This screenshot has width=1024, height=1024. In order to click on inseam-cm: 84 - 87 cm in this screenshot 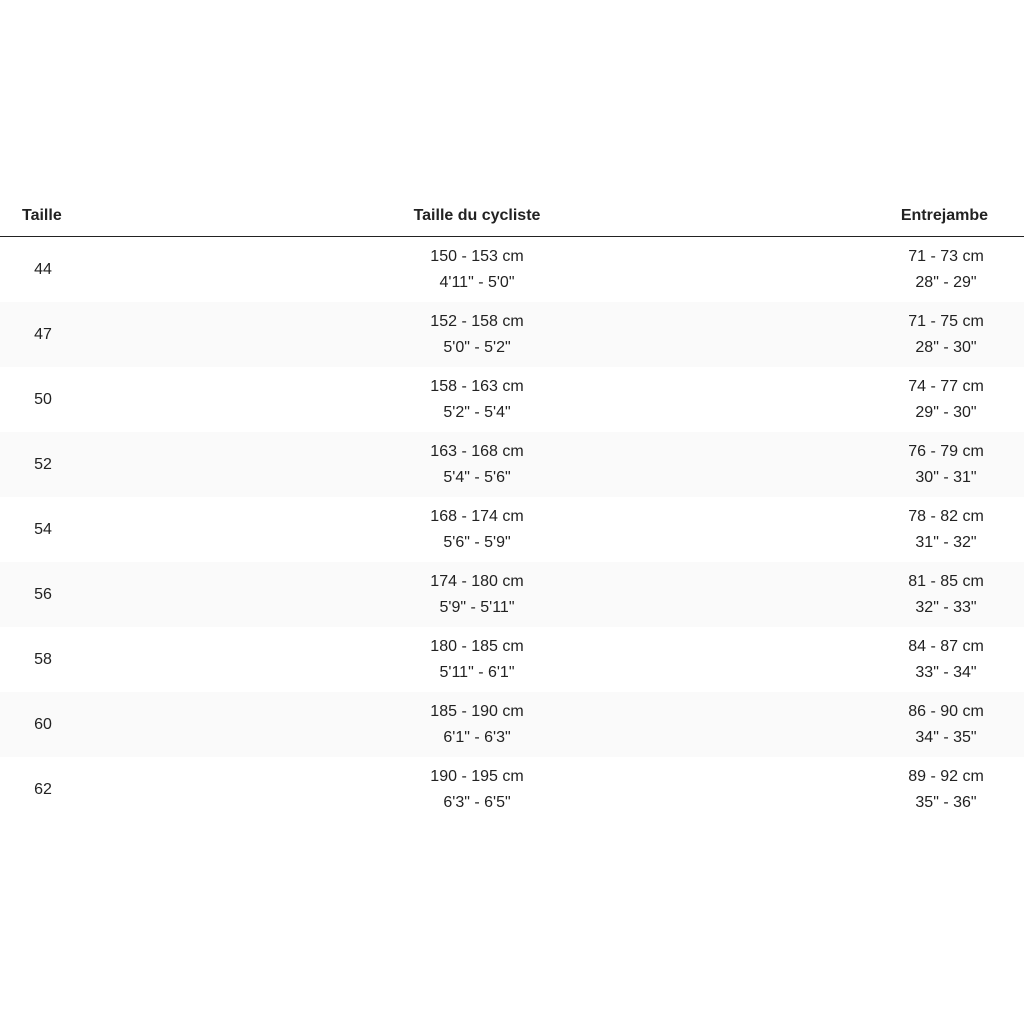, I will do `click(946, 646)`.